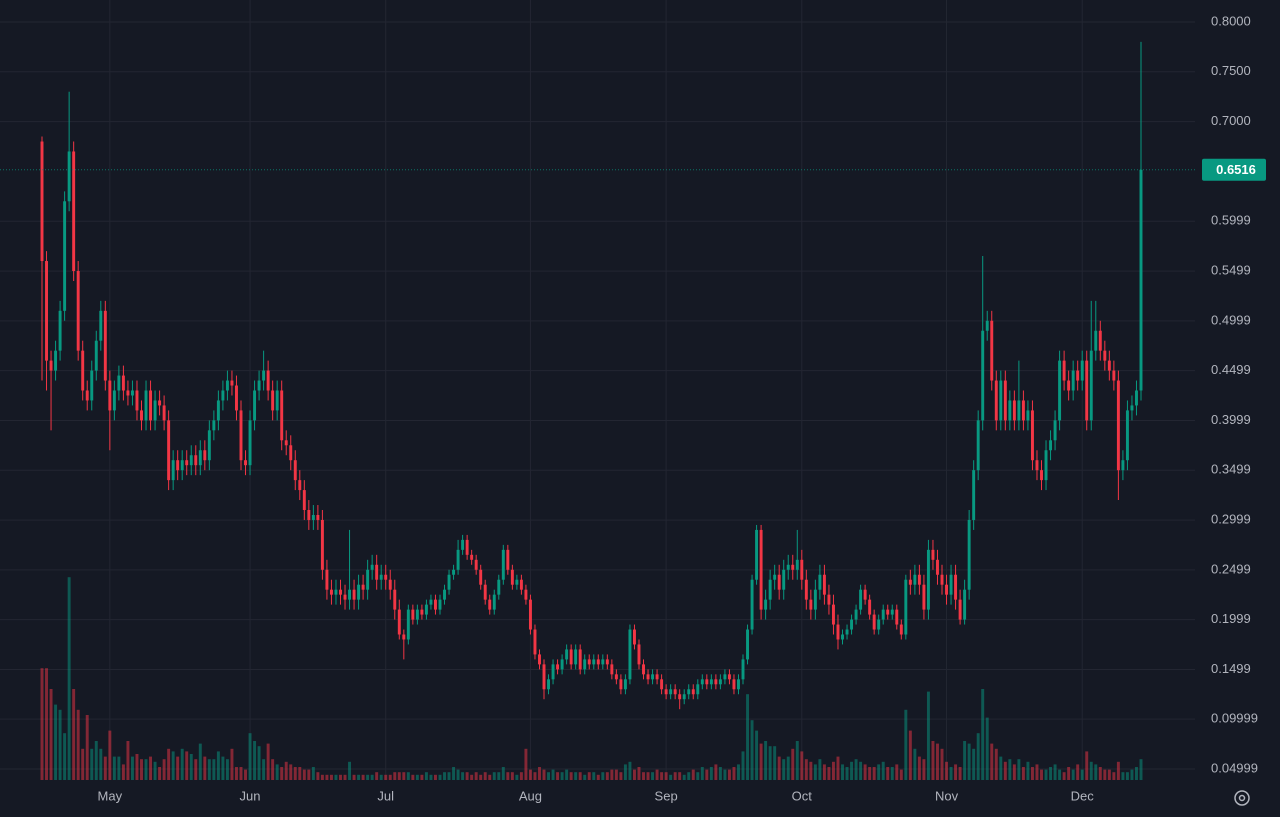 The image size is (1280, 817). What do you see at coordinates (1231, 668) in the screenshot?
I see `y-tick-label: 0.1499` at bounding box center [1231, 668].